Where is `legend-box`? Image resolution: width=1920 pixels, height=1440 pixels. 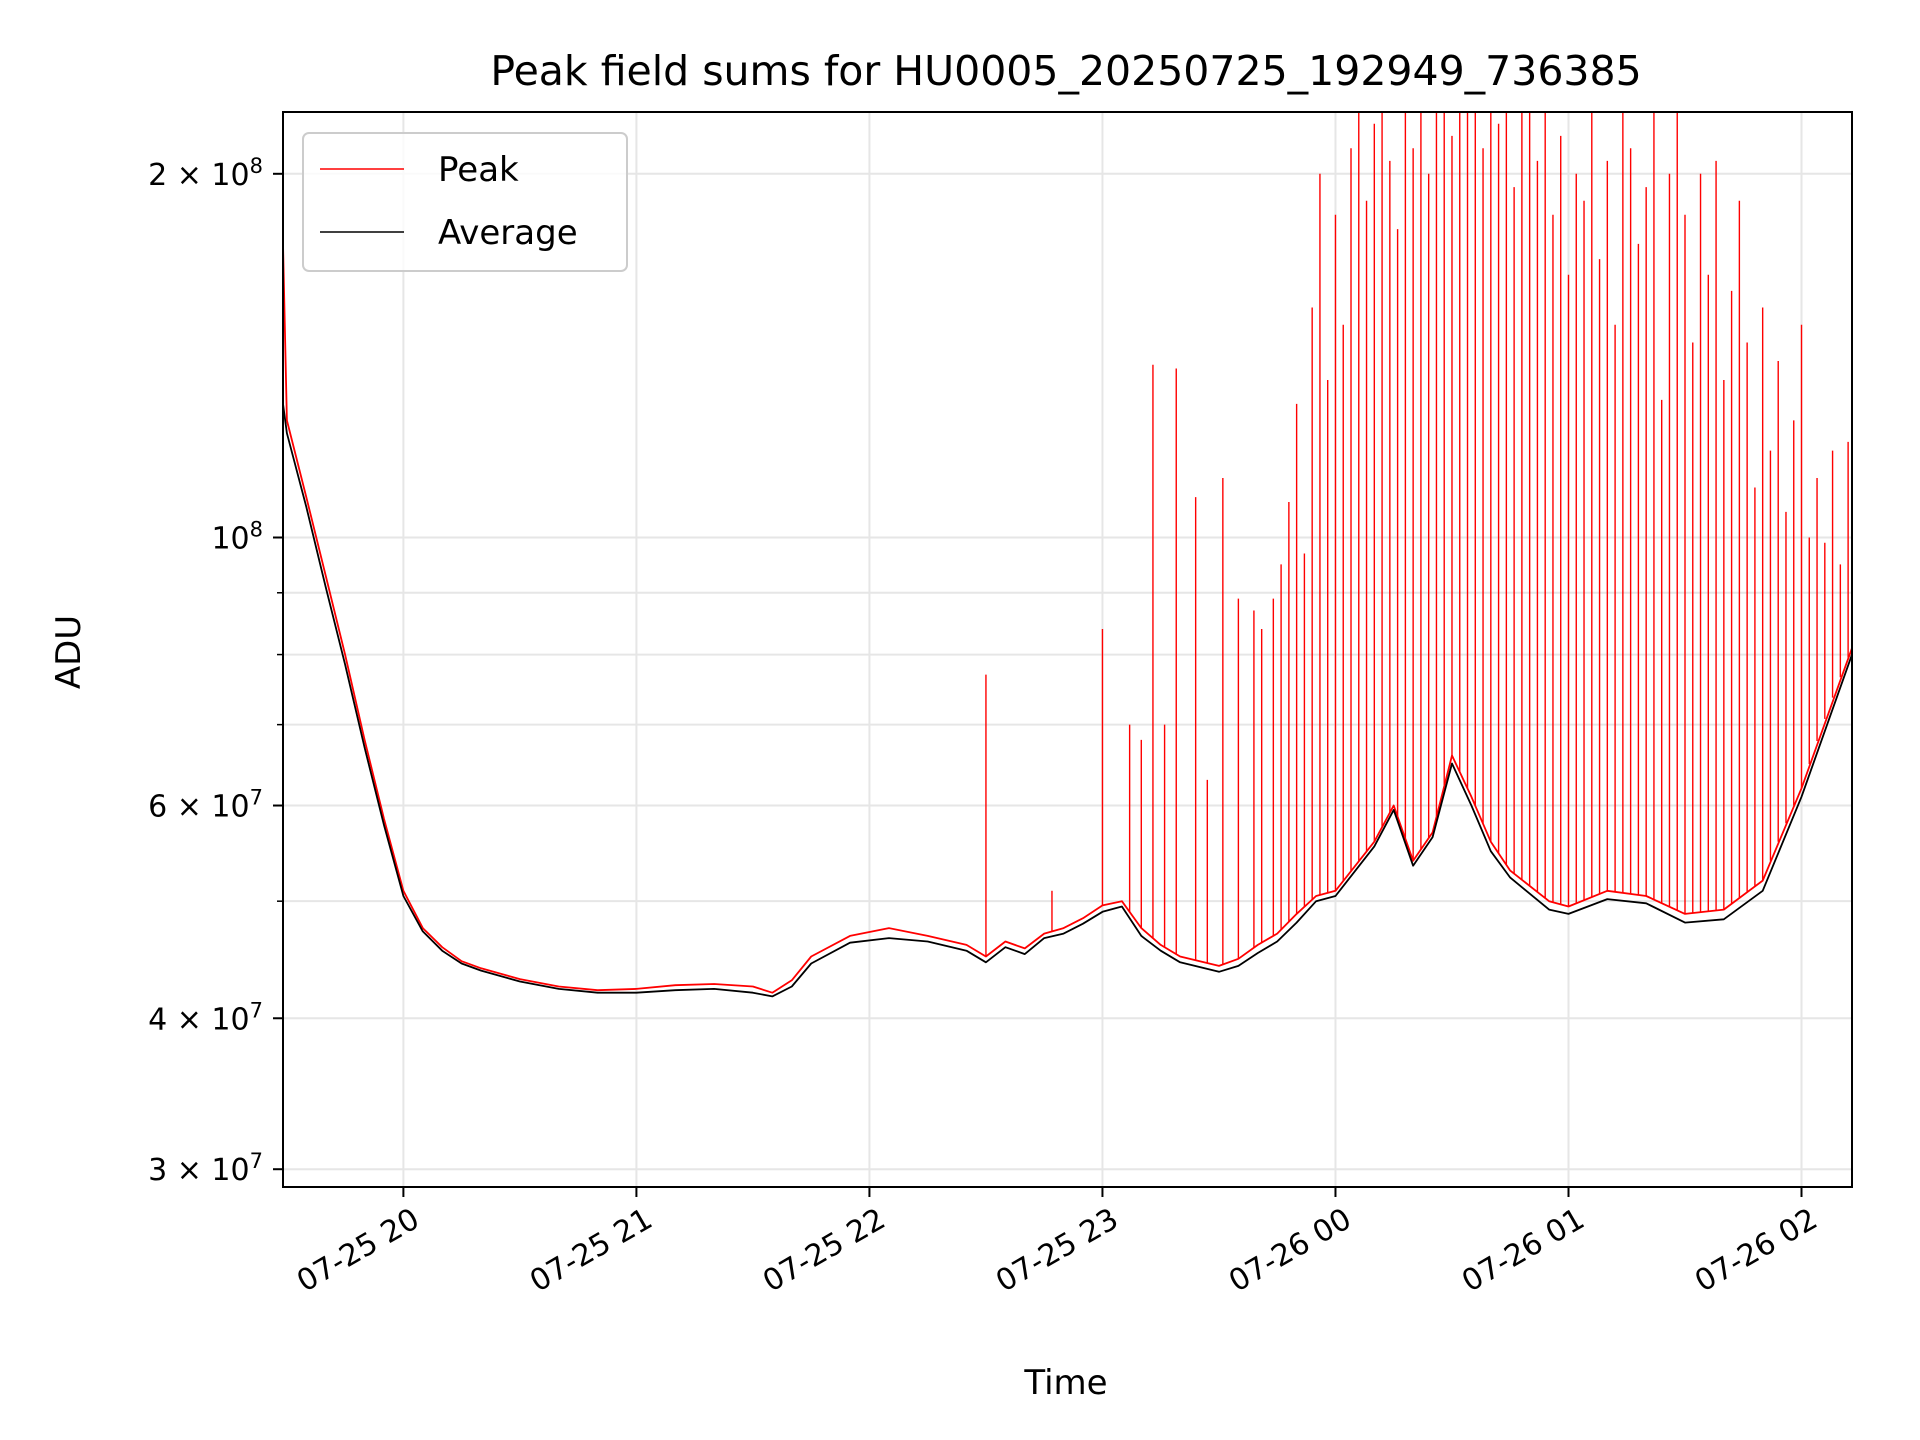
legend-box is located at coordinates (465, 202).